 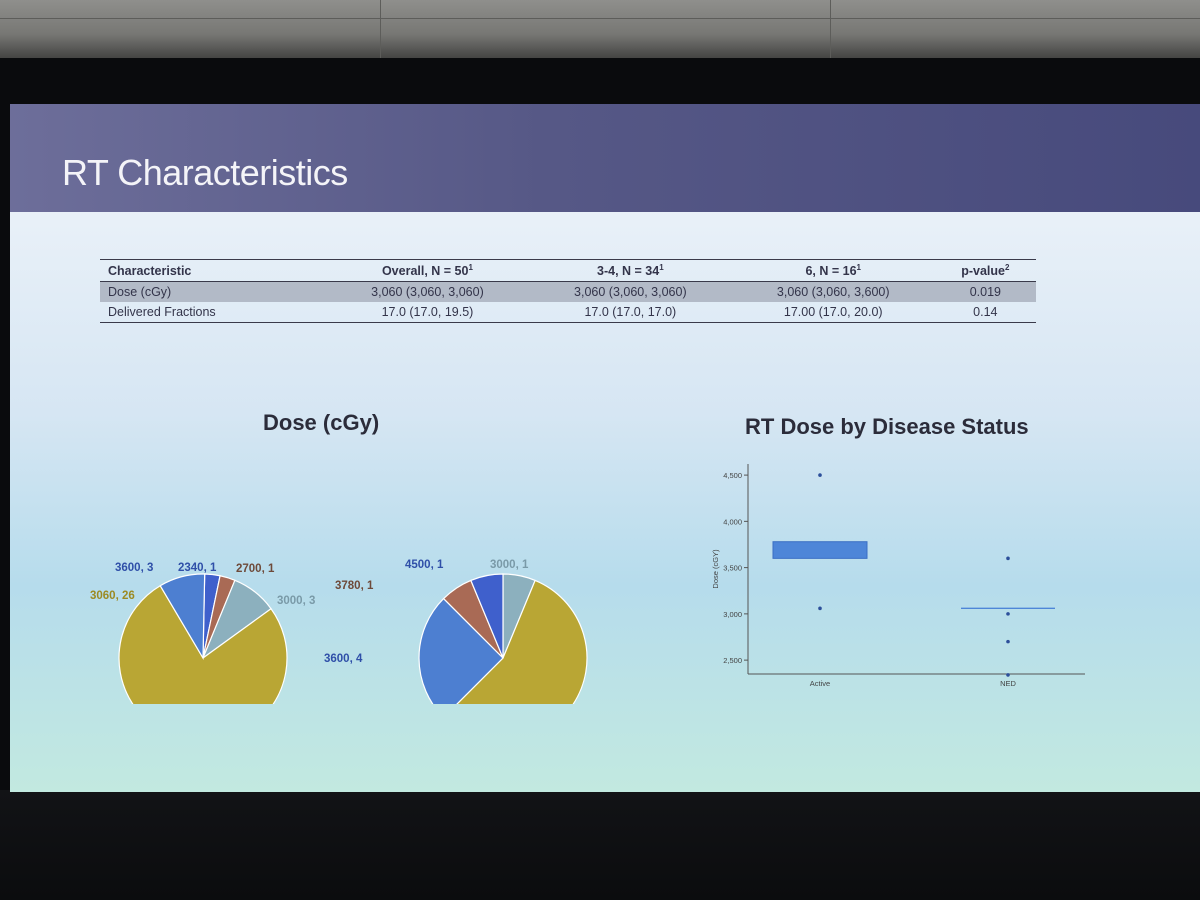 I want to click on boxplot-title: RT Dose by Disease Status, so click(x=887, y=426).